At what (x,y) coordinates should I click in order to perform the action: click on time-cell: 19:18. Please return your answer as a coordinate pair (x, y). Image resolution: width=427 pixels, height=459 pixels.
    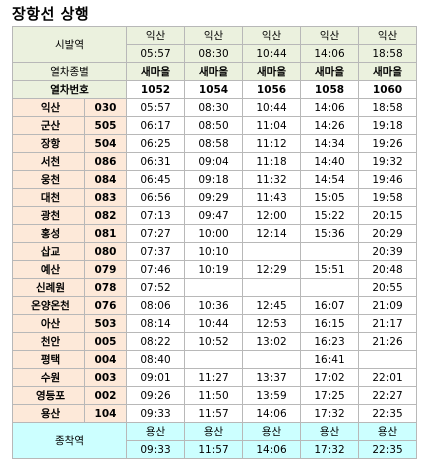
    Looking at the image, I should click on (388, 125).